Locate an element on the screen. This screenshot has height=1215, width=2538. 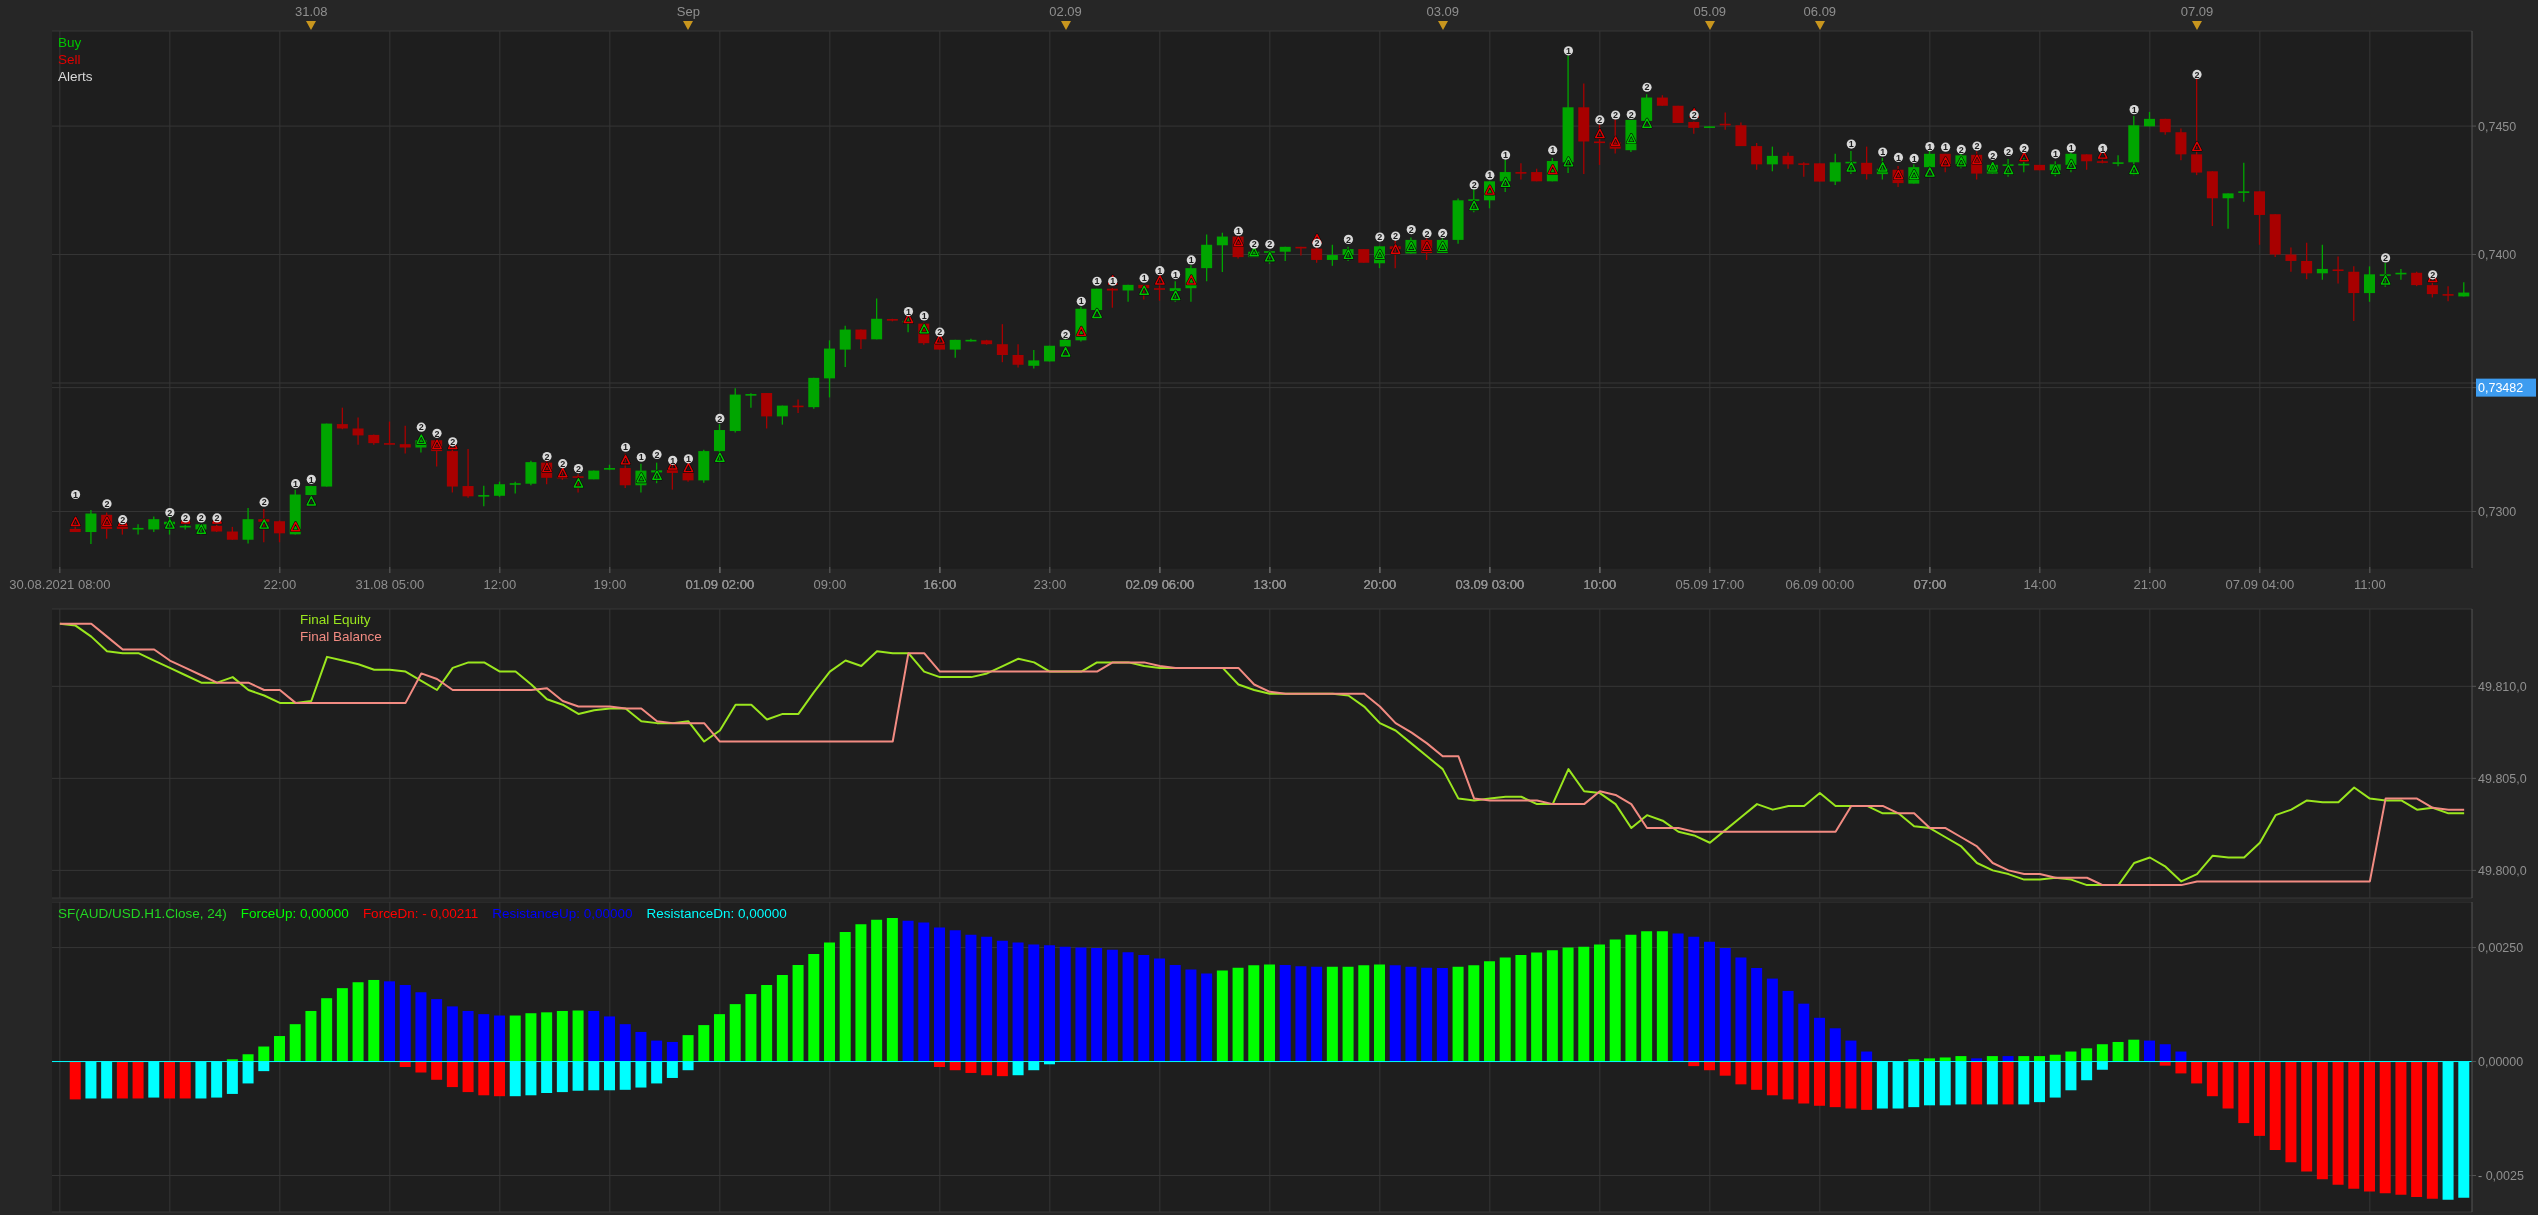
x-tick-label: 06.09 00:00 is located at coordinates (1820, 584).